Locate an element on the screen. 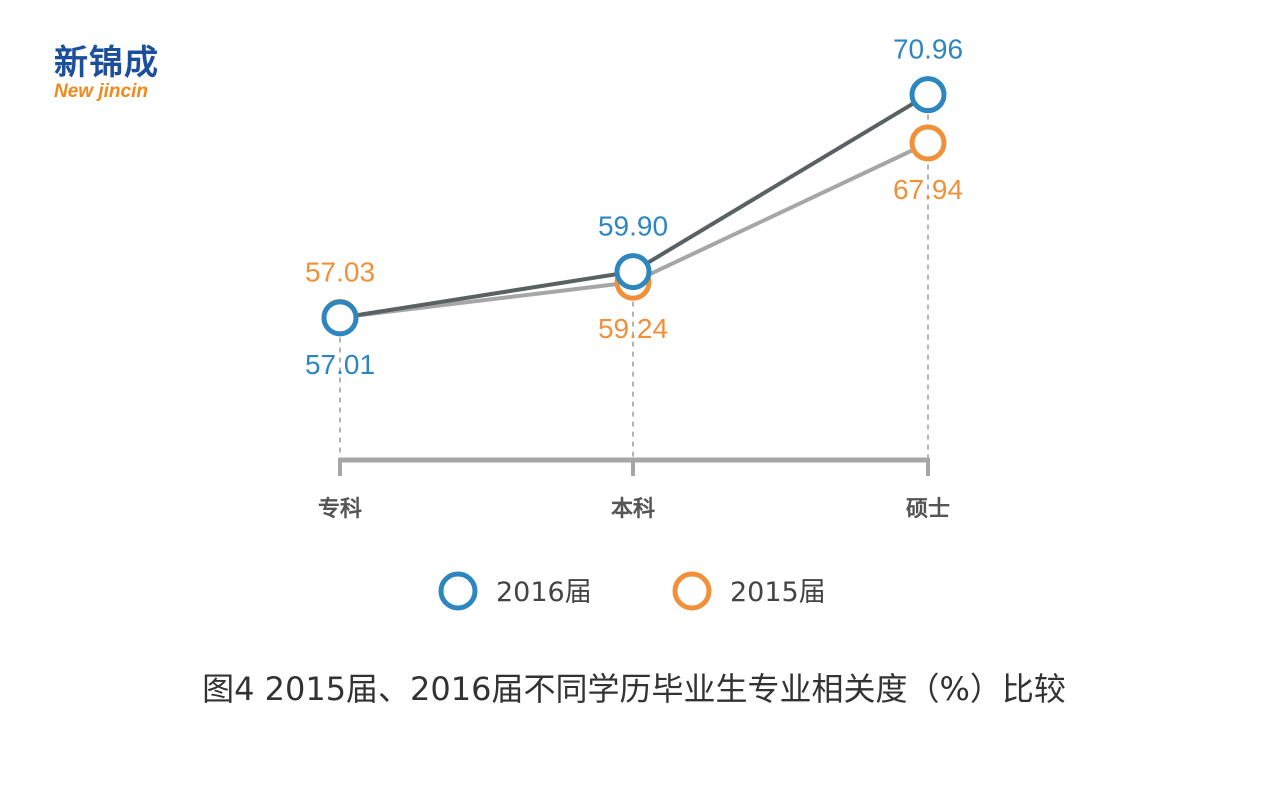  data-label: 59.24 is located at coordinates (633, 328).